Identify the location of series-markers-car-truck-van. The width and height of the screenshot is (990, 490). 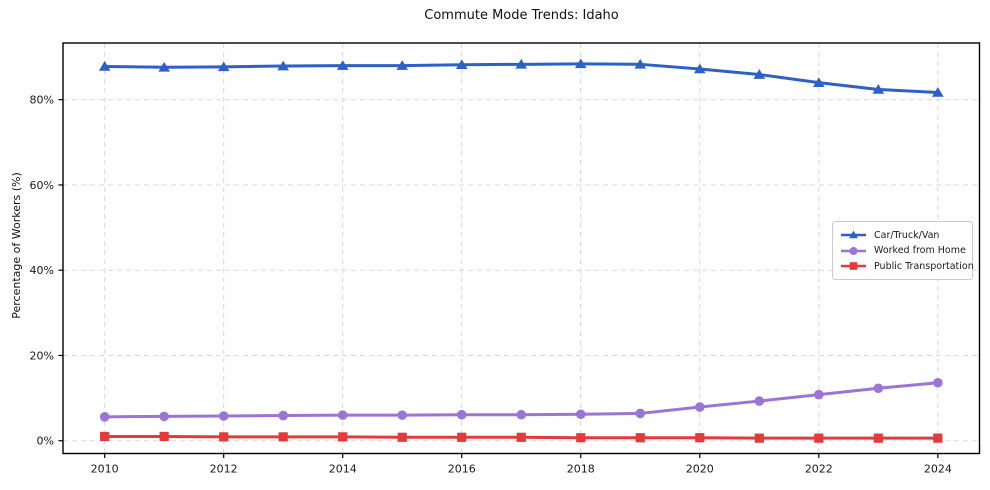
(521, 77).